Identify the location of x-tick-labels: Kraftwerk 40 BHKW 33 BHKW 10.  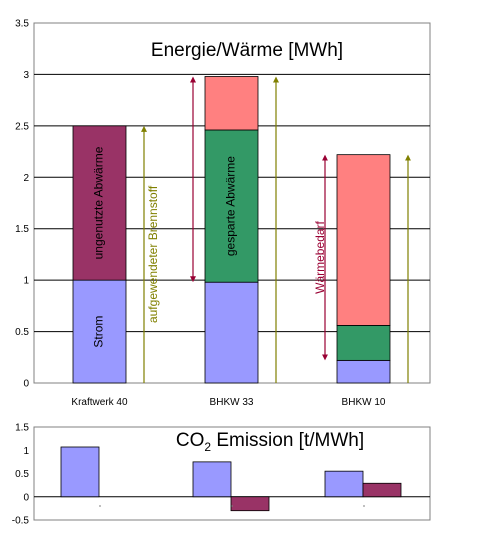
(228, 402).